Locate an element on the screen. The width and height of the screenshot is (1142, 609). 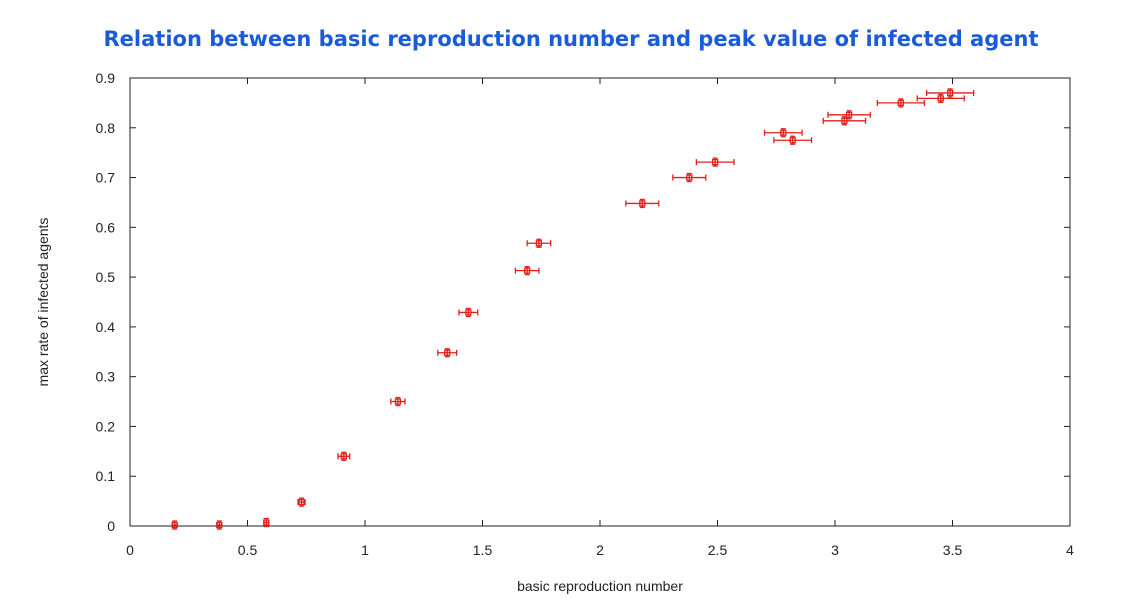
y-tick-label: 0.6 is located at coordinates (106, 227).